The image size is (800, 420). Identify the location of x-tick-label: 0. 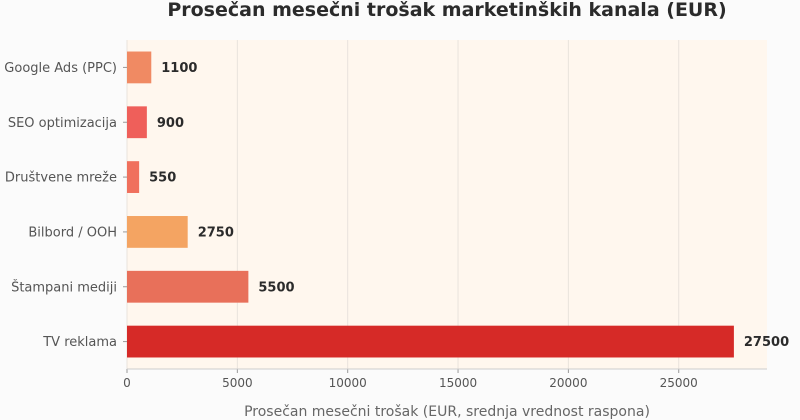
(127, 383).